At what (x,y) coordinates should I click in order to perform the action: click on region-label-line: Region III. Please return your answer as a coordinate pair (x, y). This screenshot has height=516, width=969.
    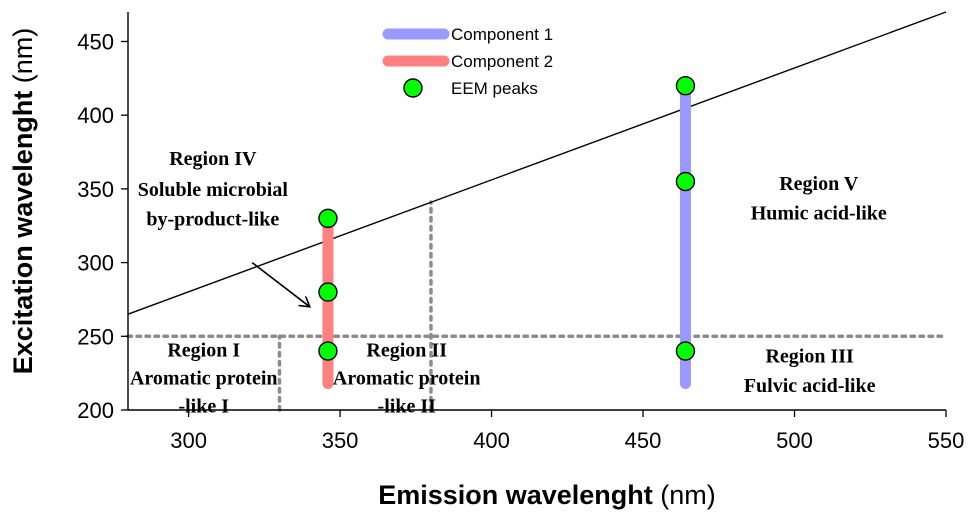
    Looking at the image, I should click on (809, 356).